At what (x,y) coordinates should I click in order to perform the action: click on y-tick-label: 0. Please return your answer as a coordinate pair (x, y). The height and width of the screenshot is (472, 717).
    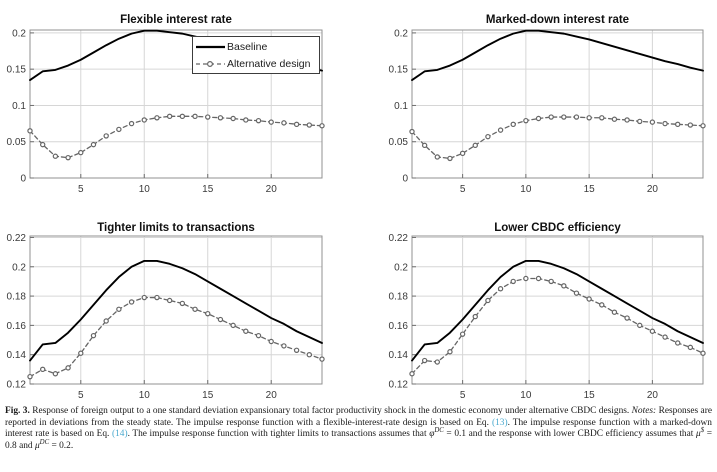
    Looking at the image, I should click on (23, 179).